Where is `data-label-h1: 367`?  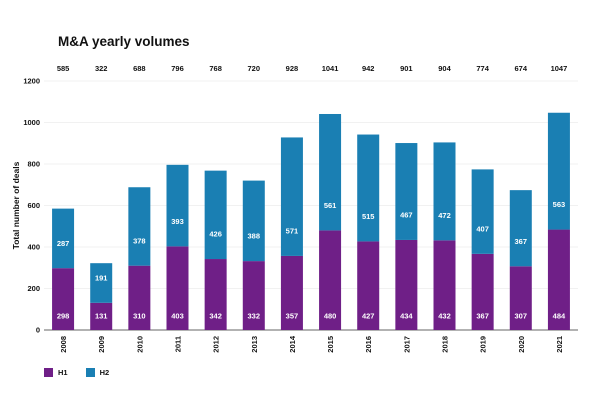
data-label-h1: 367 is located at coordinates (482, 316).